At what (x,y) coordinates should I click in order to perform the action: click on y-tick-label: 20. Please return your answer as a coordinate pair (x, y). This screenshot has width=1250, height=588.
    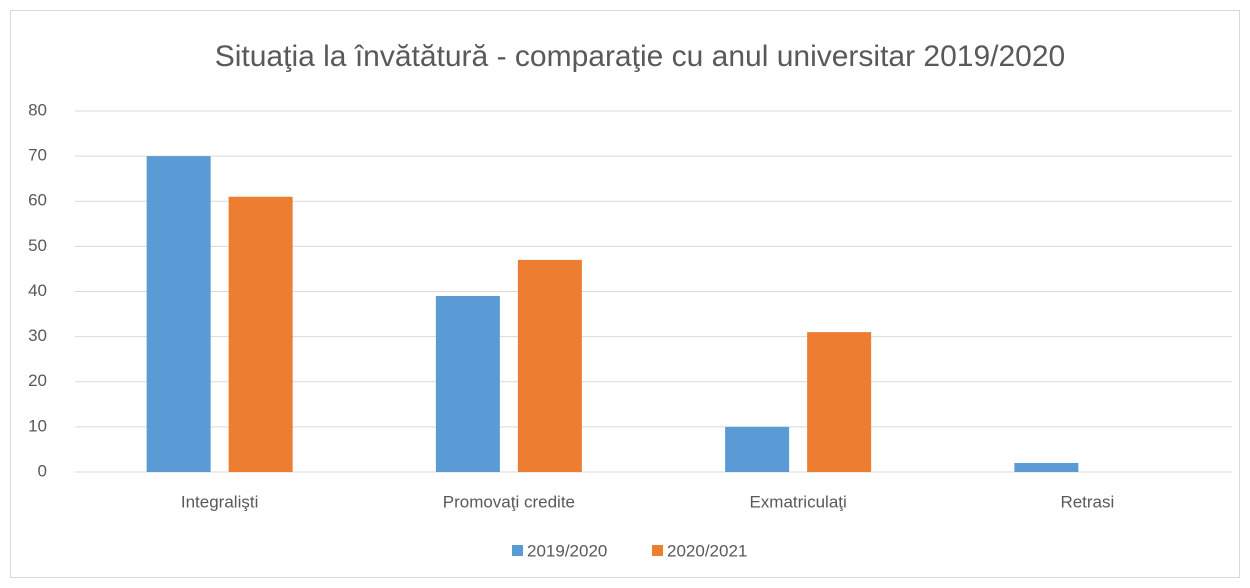
    Looking at the image, I should click on (37, 380).